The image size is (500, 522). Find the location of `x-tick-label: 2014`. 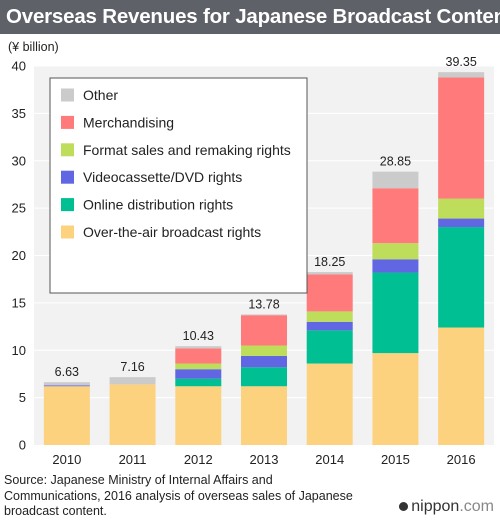

x-tick-label: 2014 is located at coordinates (329, 458).